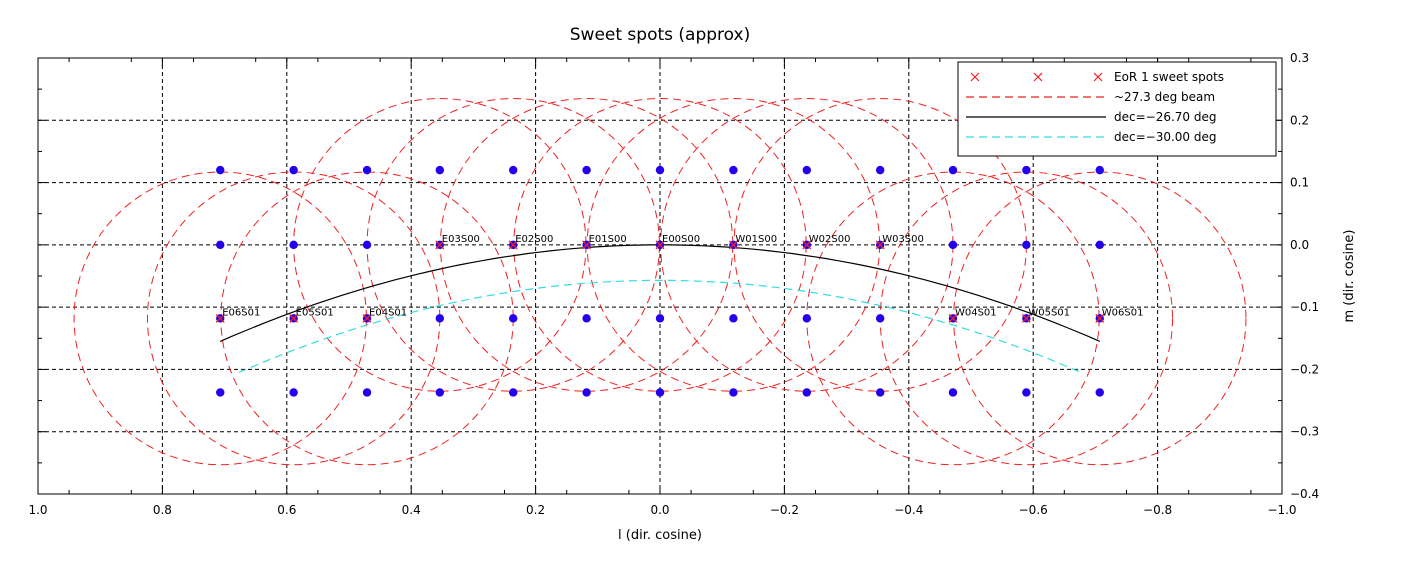 Image resolution: width=1412 pixels, height=566 pixels. I want to click on legend-label: ~27.3 deg beam, so click(1164, 97).